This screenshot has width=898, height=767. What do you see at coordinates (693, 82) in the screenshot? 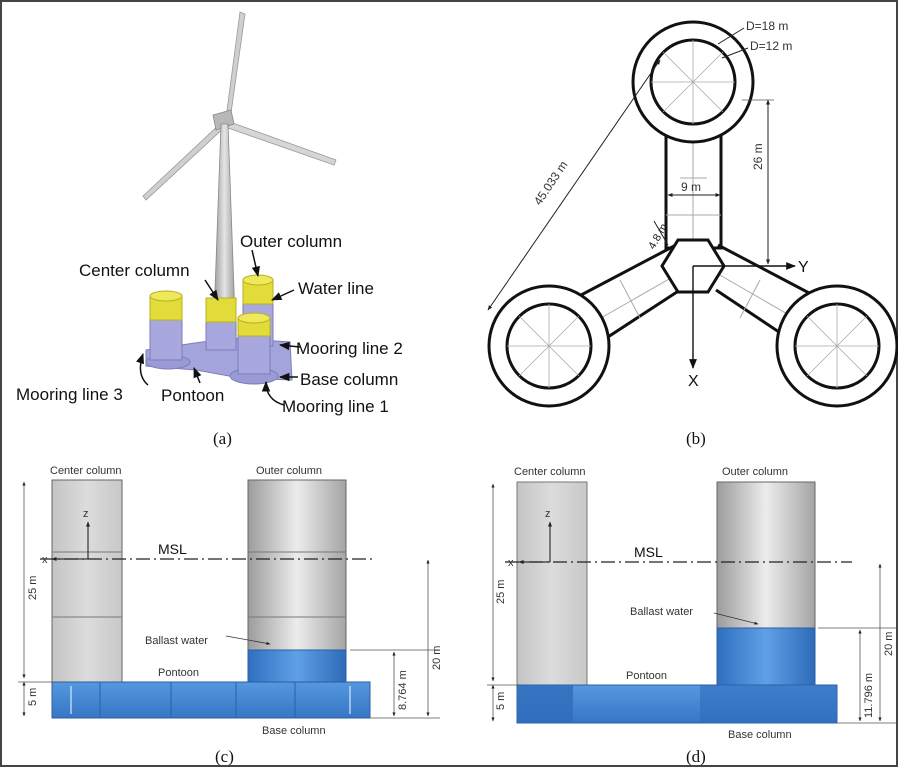
I see `top-circle` at bounding box center [693, 82].